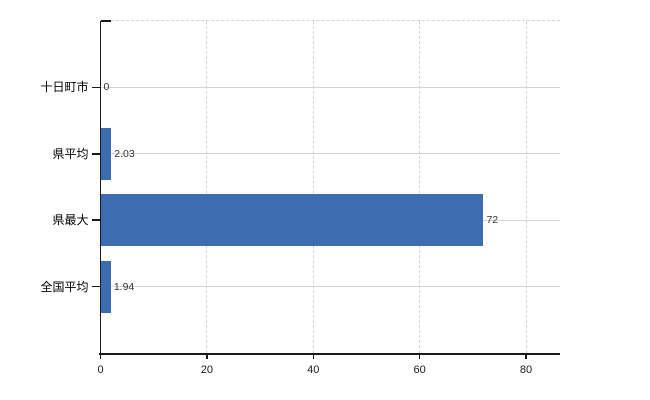  What do you see at coordinates (70, 220) in the screenshot?
I see `category-label: 県最大` at bounding box center [70, 220].